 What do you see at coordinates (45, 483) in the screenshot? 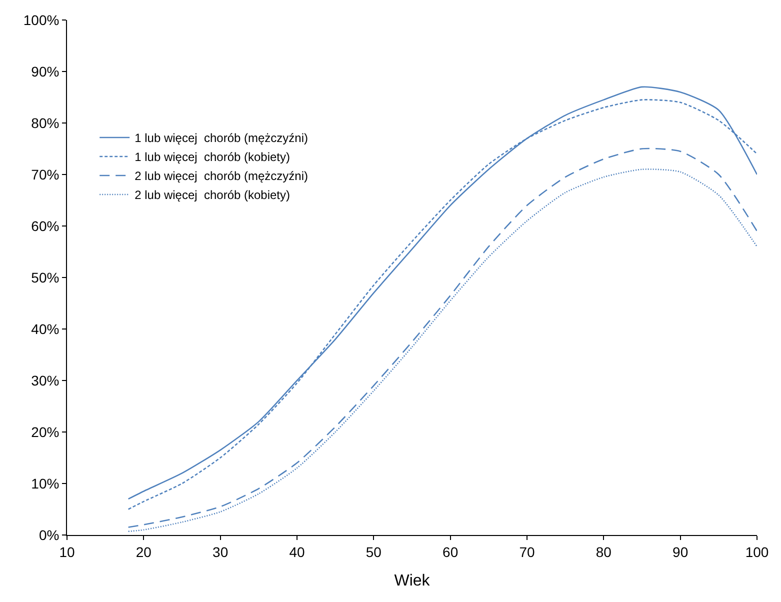
I see `y-tick-label: 10%` at bounding box center [45, 483].